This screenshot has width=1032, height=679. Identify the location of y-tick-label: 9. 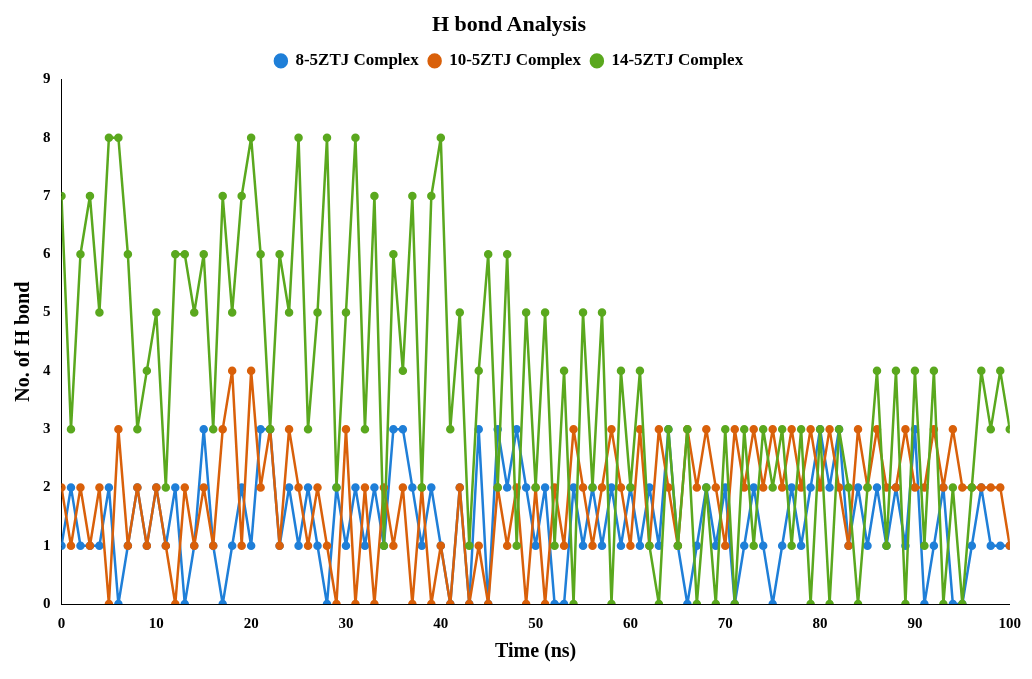
(47, 78).